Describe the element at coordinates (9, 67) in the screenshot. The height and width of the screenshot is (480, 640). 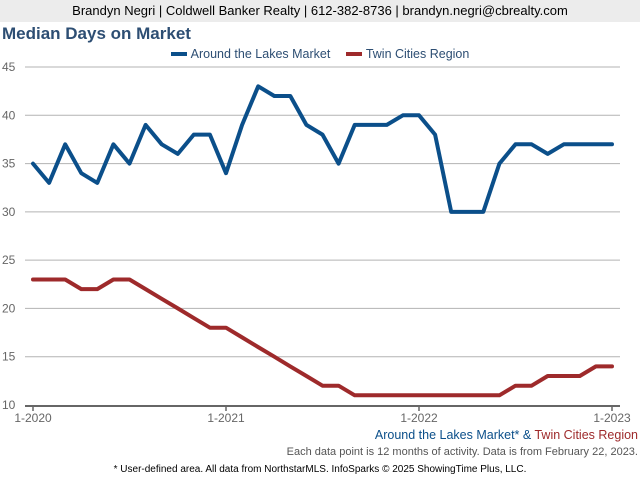
I see `y-tick-label: 45` at that location.